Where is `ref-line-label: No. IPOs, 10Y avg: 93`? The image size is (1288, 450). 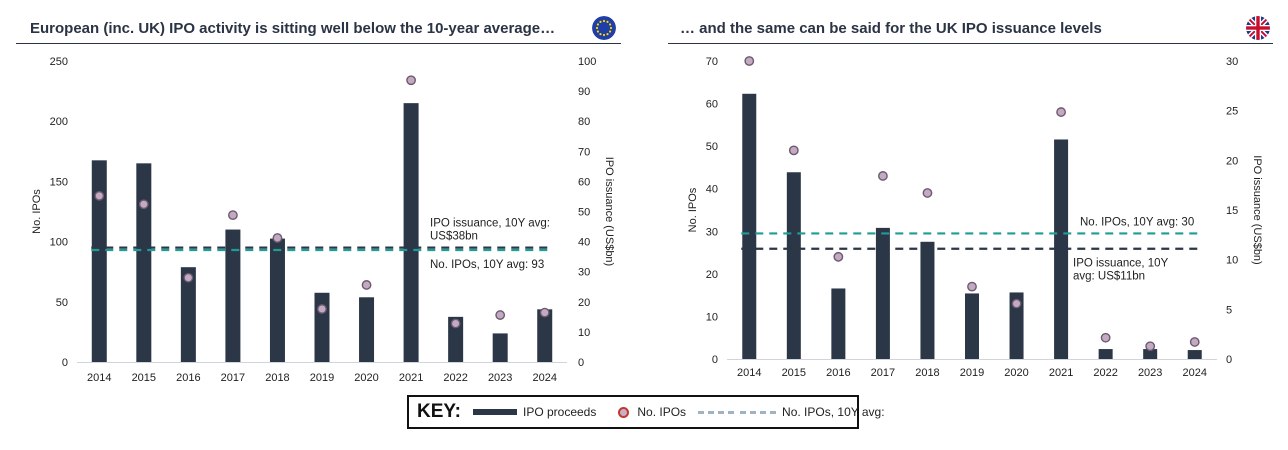
ref-line-label: No. IPOs, 10Y avg: 93 is located at coordinates (487, 265).